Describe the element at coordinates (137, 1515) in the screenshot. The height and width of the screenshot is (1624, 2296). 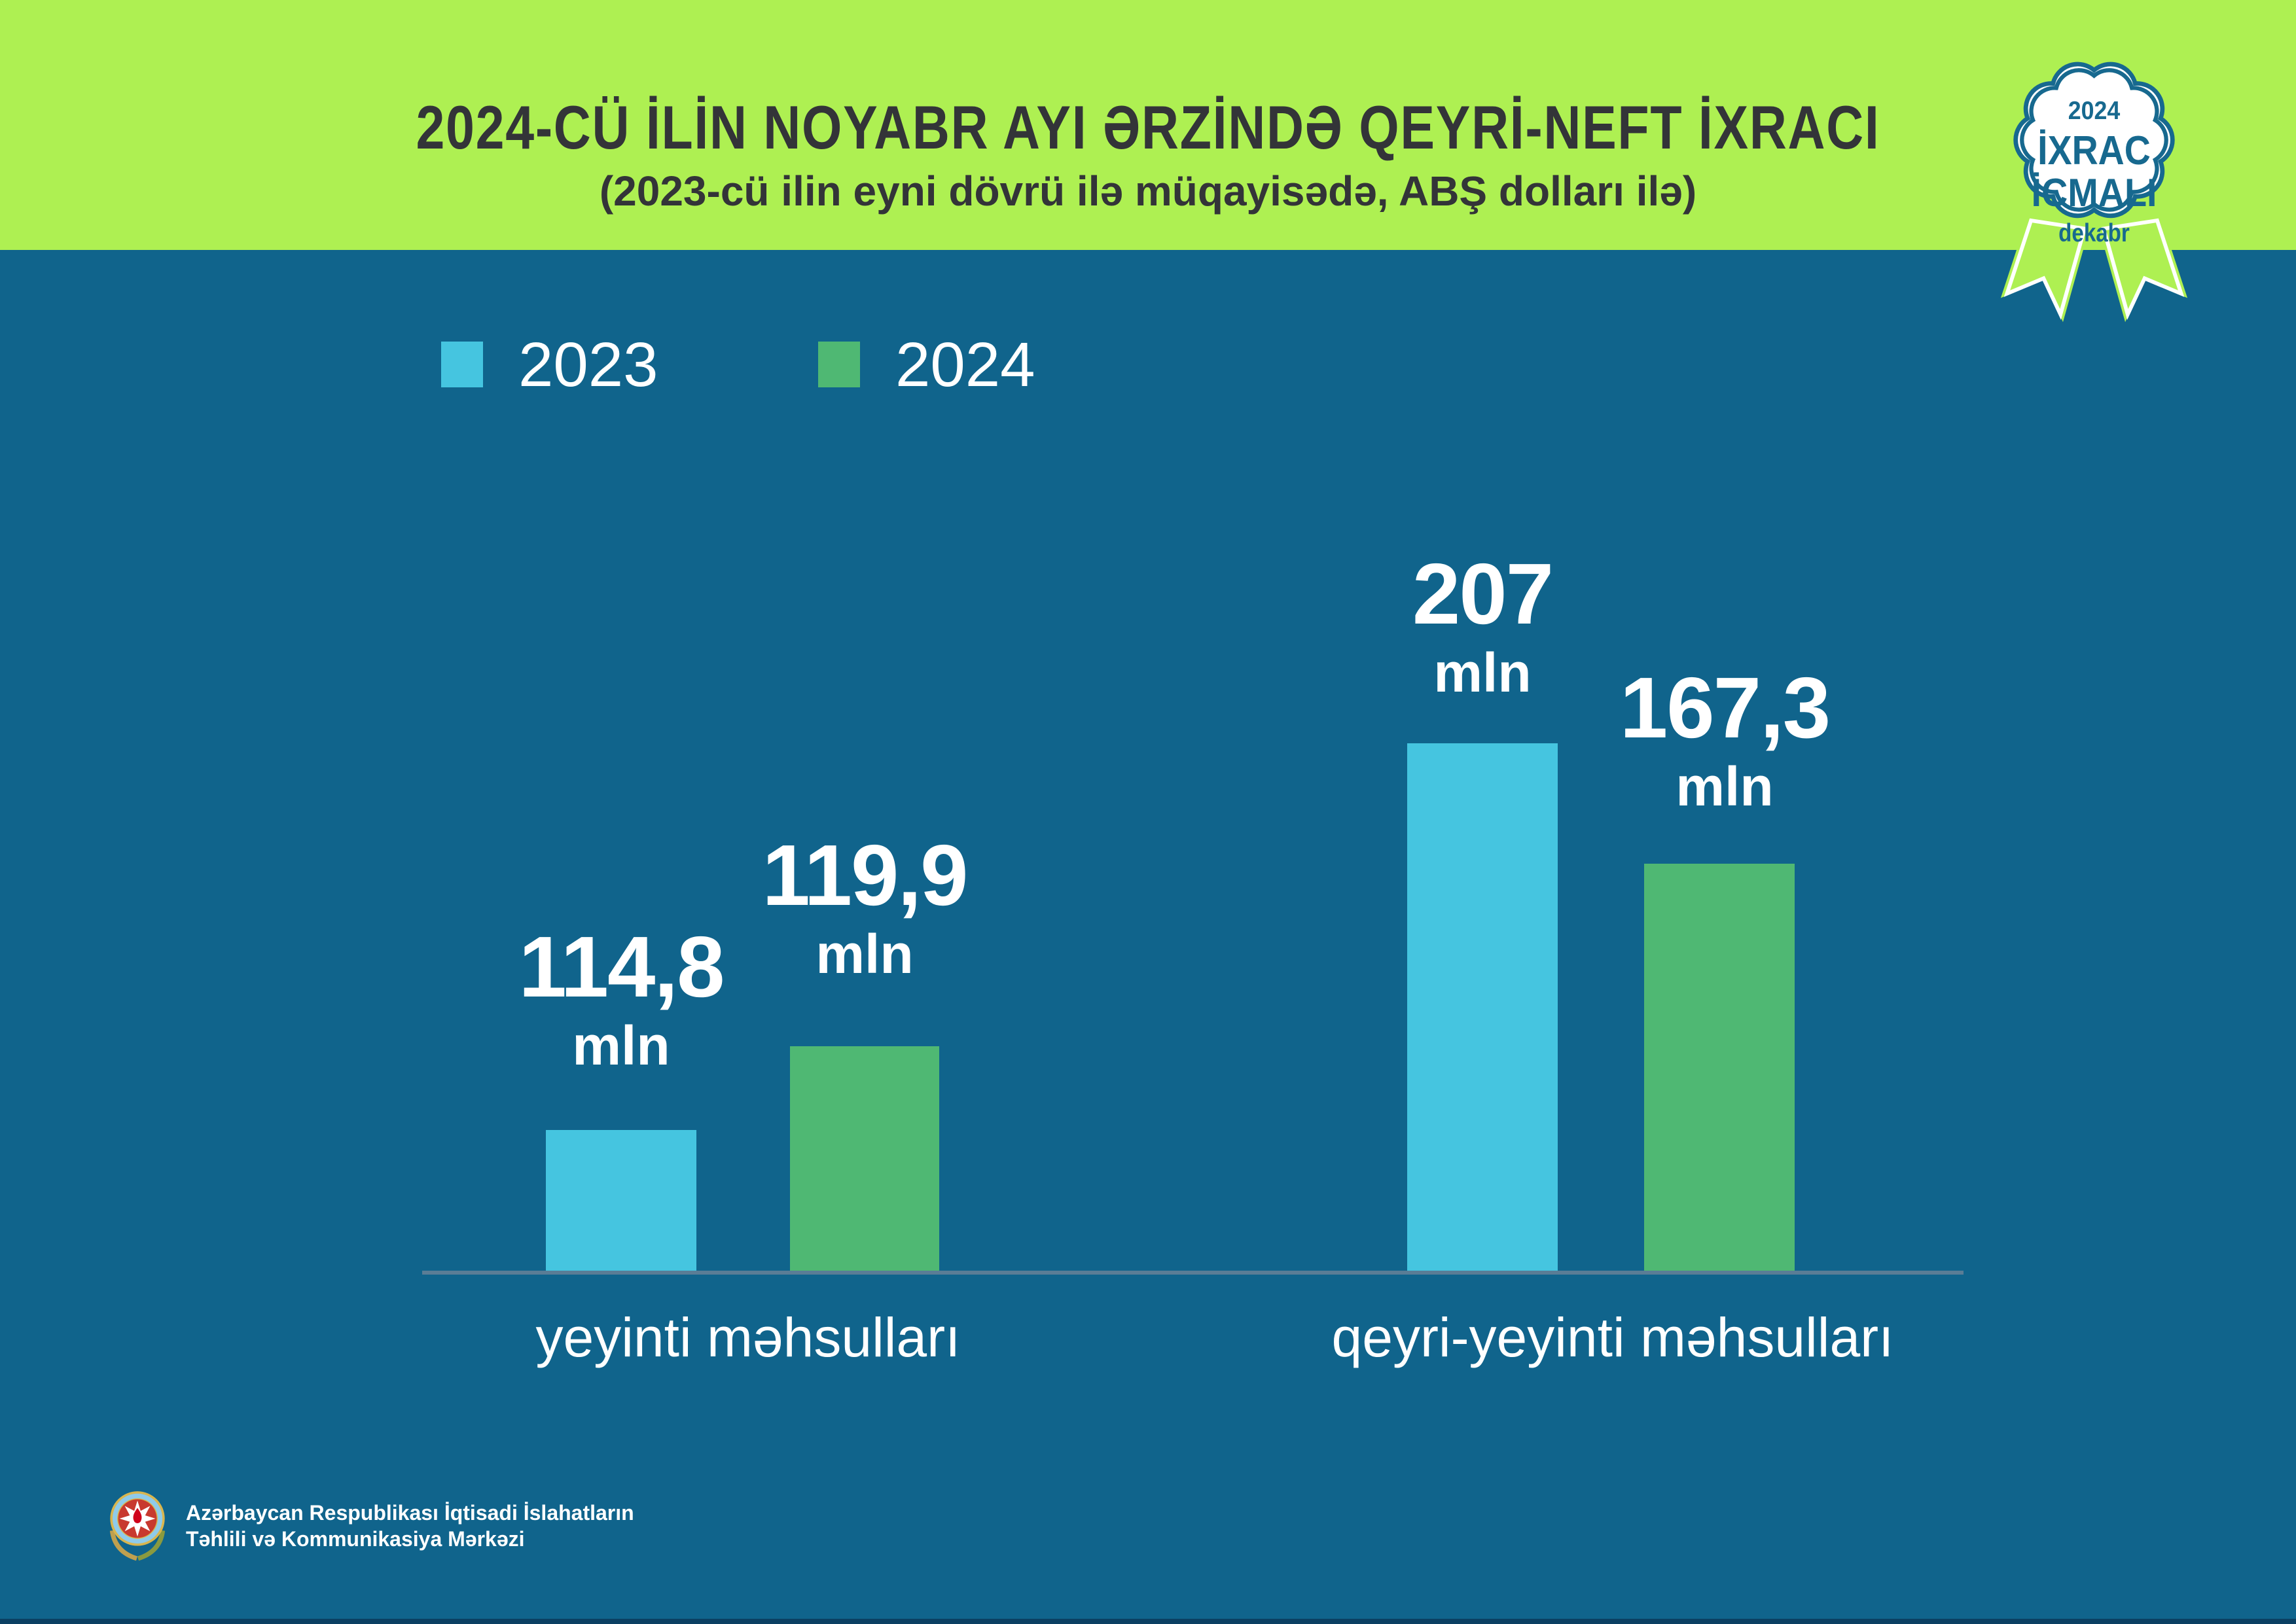
I see `emblem-flame` at that location.